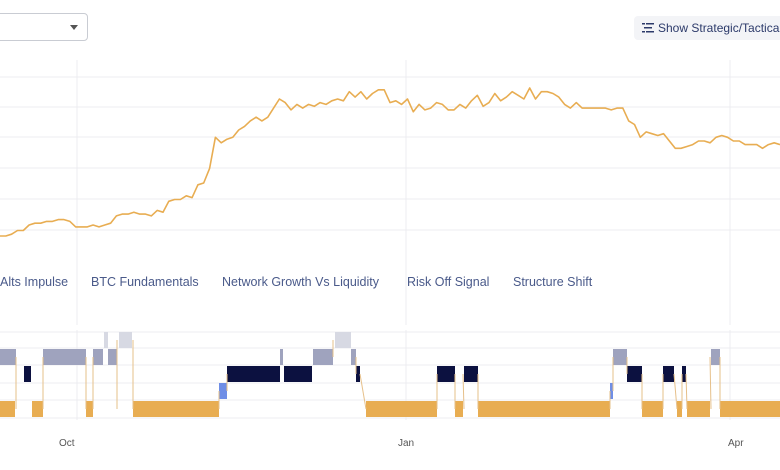 This screenshot has width=780, height=470. I want to click on legend-item-alts-impulse: Alts Impulse, so click(34, 282).